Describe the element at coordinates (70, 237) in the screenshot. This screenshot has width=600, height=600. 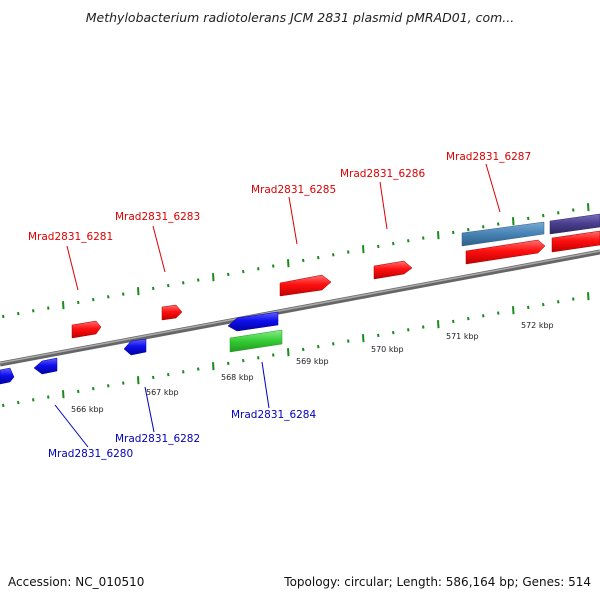
I see `gene-label-Mrad2831_6281: Mrad2831_6281` at that location.